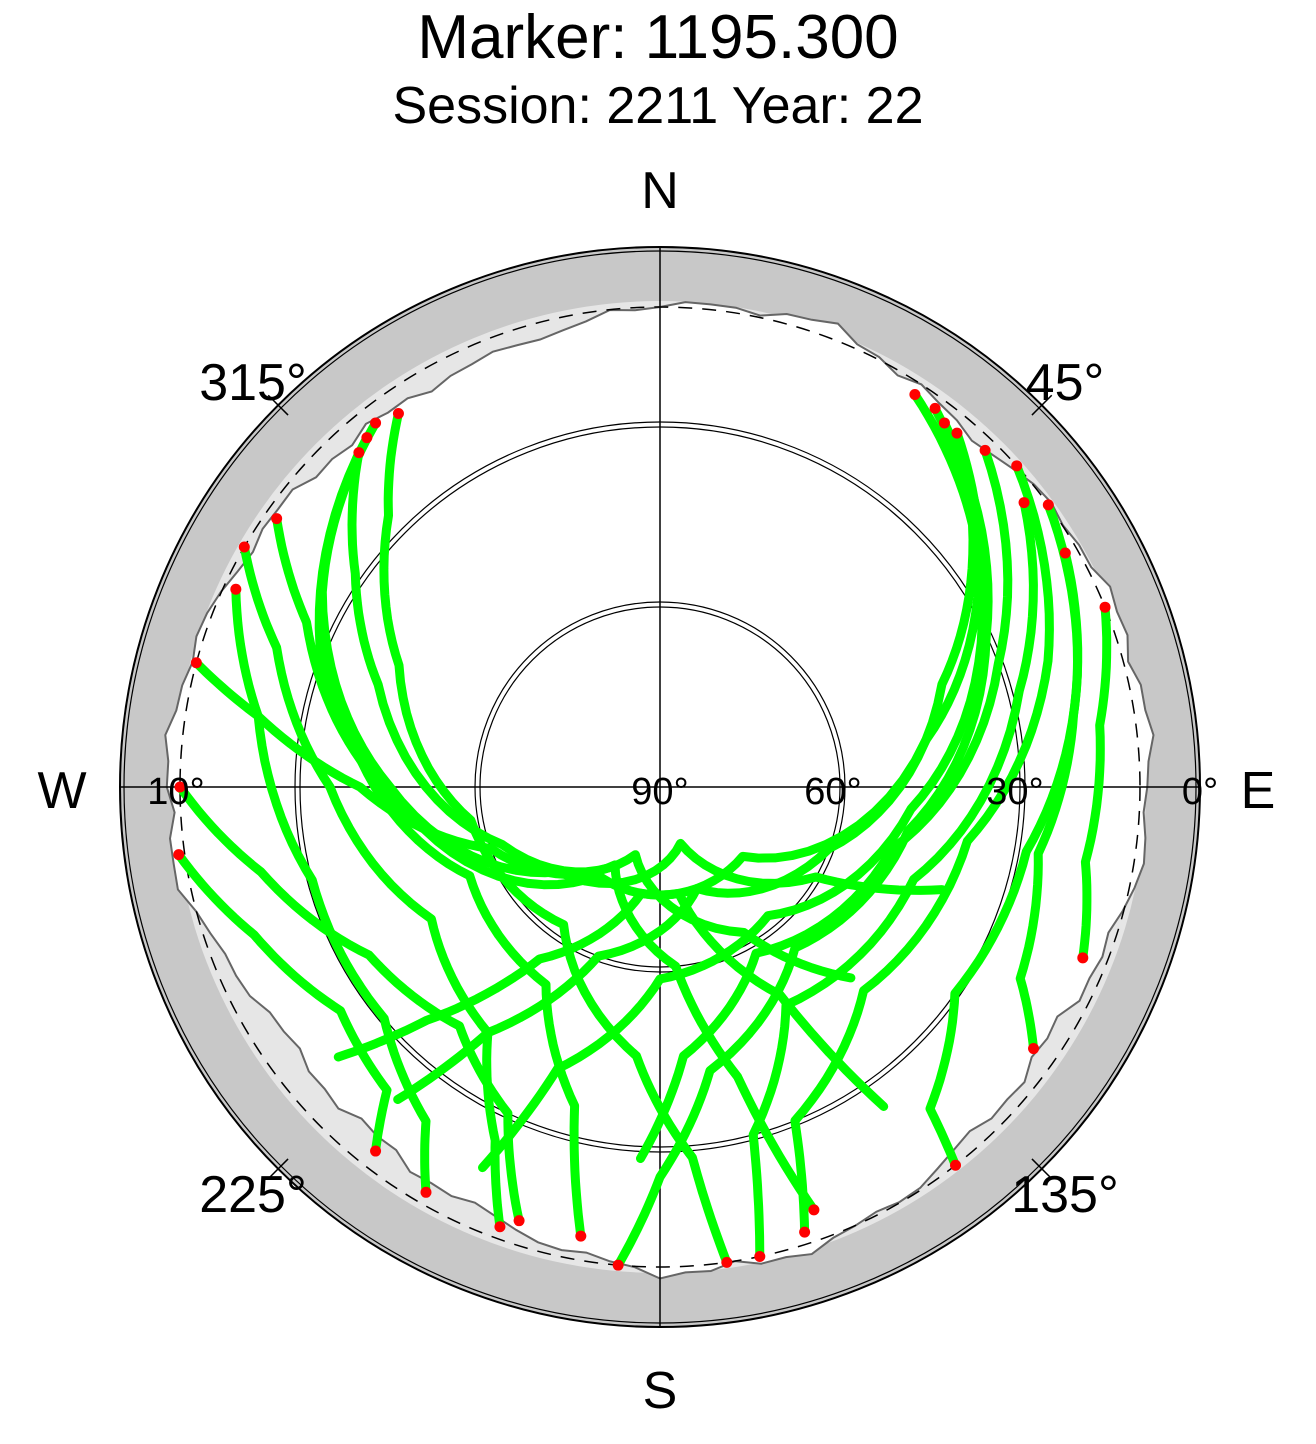 This screenshot has width=1316, height=1444. Describe the element at coordinates (658, 106) in the screenshot. I see `chart-subtitle: Session: 2211 Year: 22` at that location.